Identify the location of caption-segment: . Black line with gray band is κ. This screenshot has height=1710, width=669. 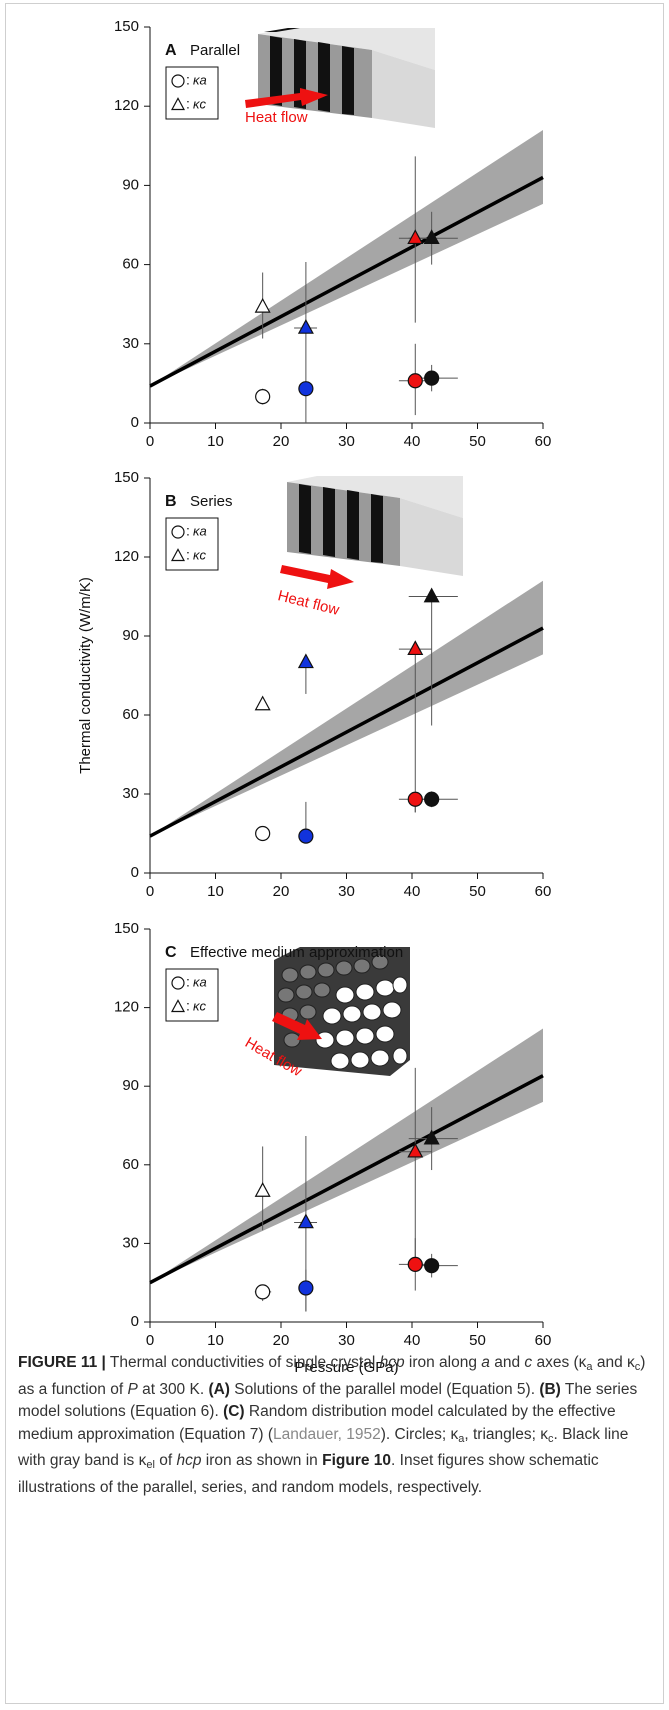
(323, 1447).